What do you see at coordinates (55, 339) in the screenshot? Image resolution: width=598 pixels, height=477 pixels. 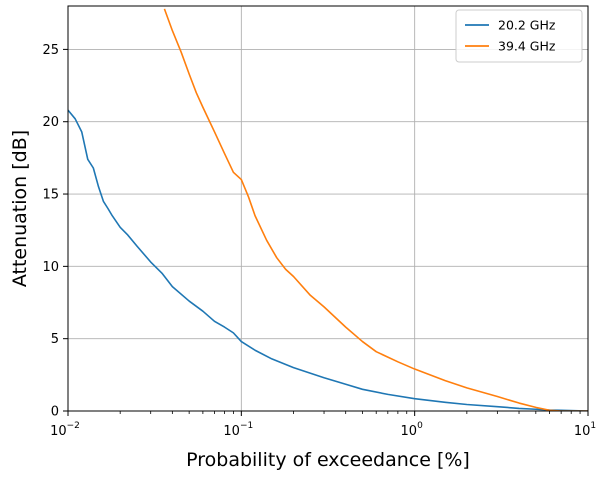 I see `y-tick-label: 5` at bounding box center [55, 339].